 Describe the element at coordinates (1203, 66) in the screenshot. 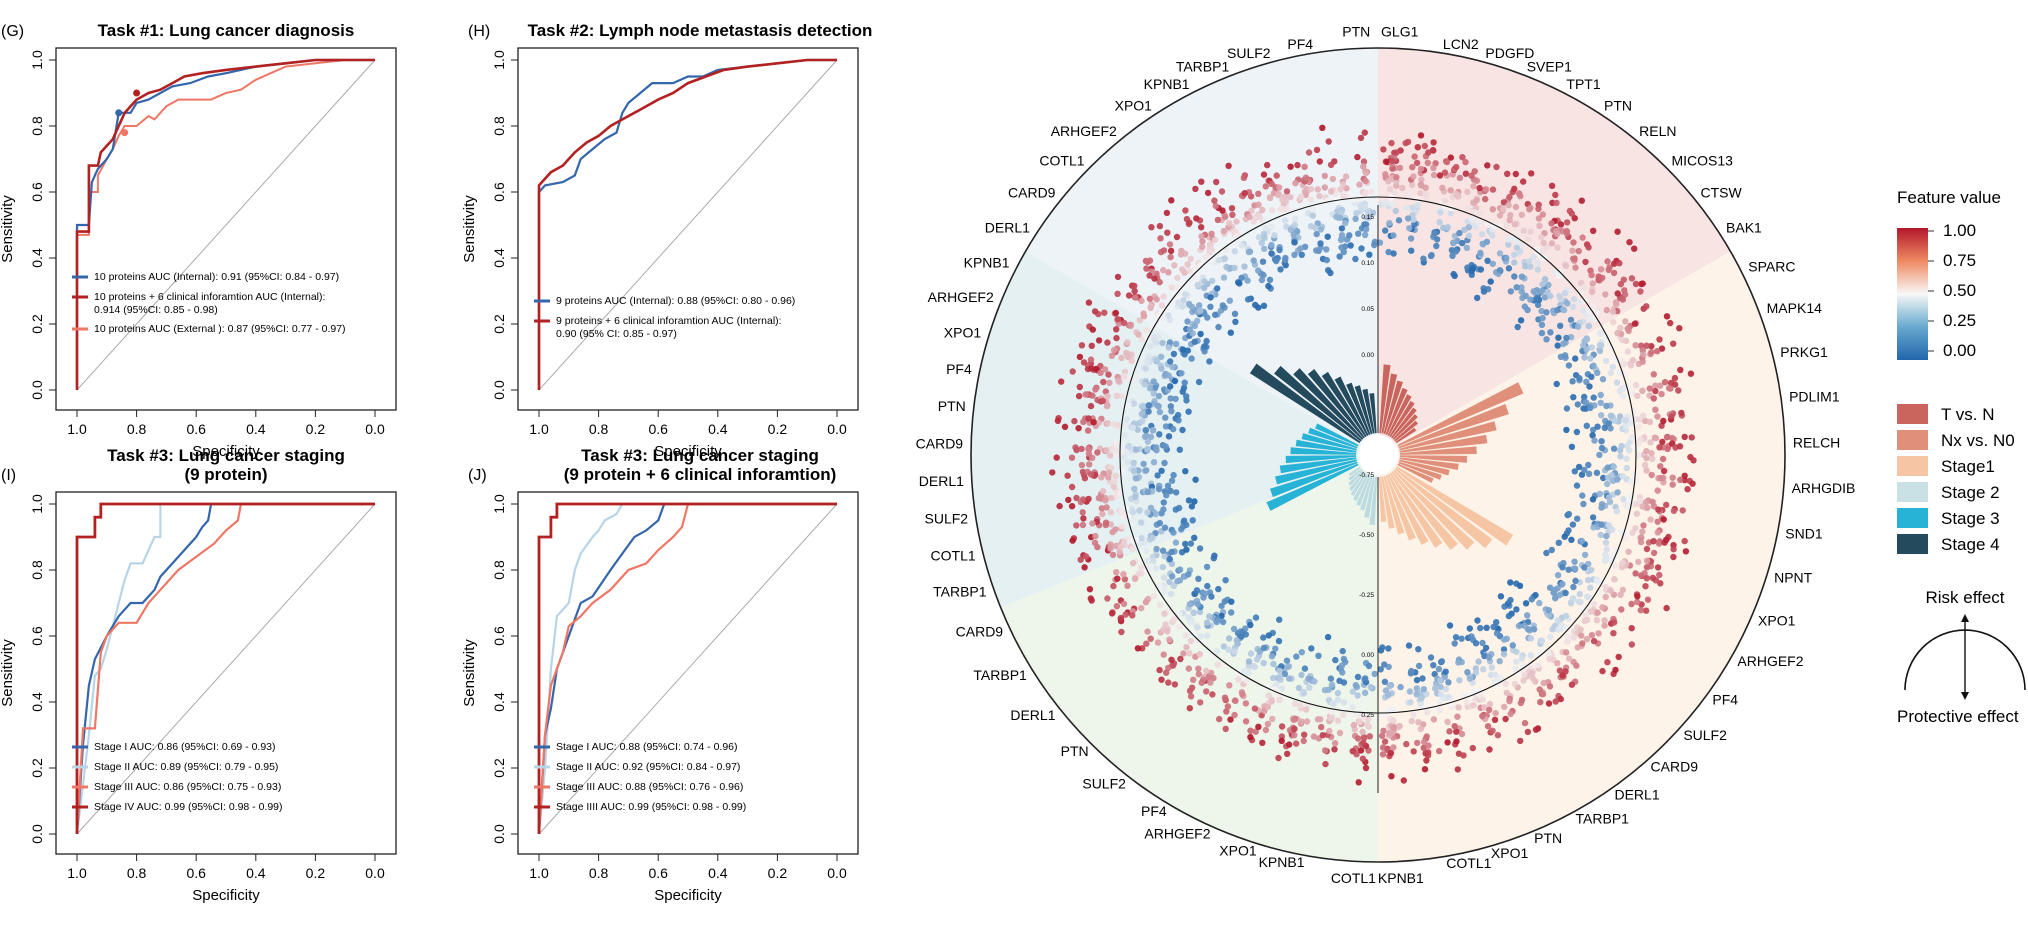

I see `gene-label: TARBP1` at that location.